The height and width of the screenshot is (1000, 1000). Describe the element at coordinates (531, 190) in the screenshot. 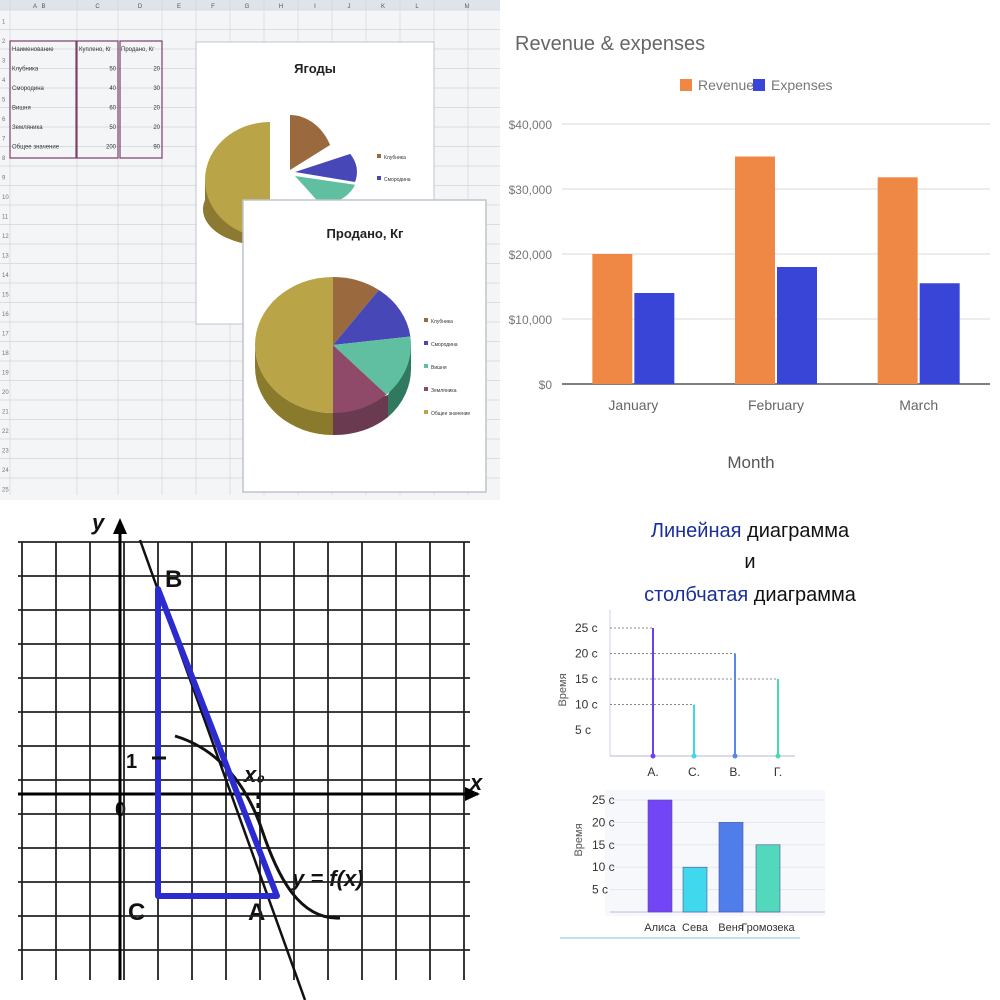

I see `y-tick-label: $30,000` at that location.